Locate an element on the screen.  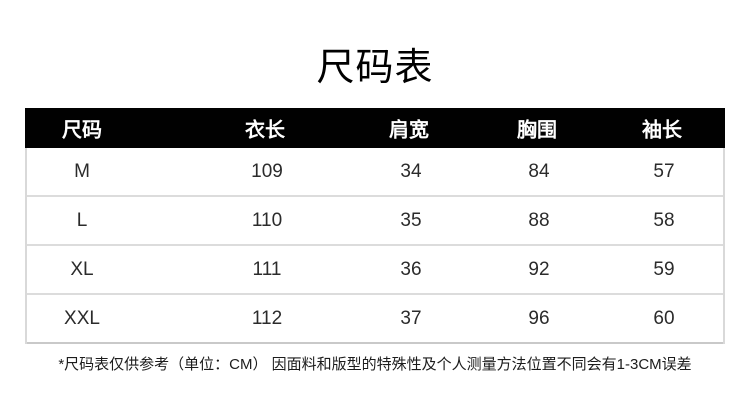
header-cell-length: 衣长 is located at coordinates (265, 130).